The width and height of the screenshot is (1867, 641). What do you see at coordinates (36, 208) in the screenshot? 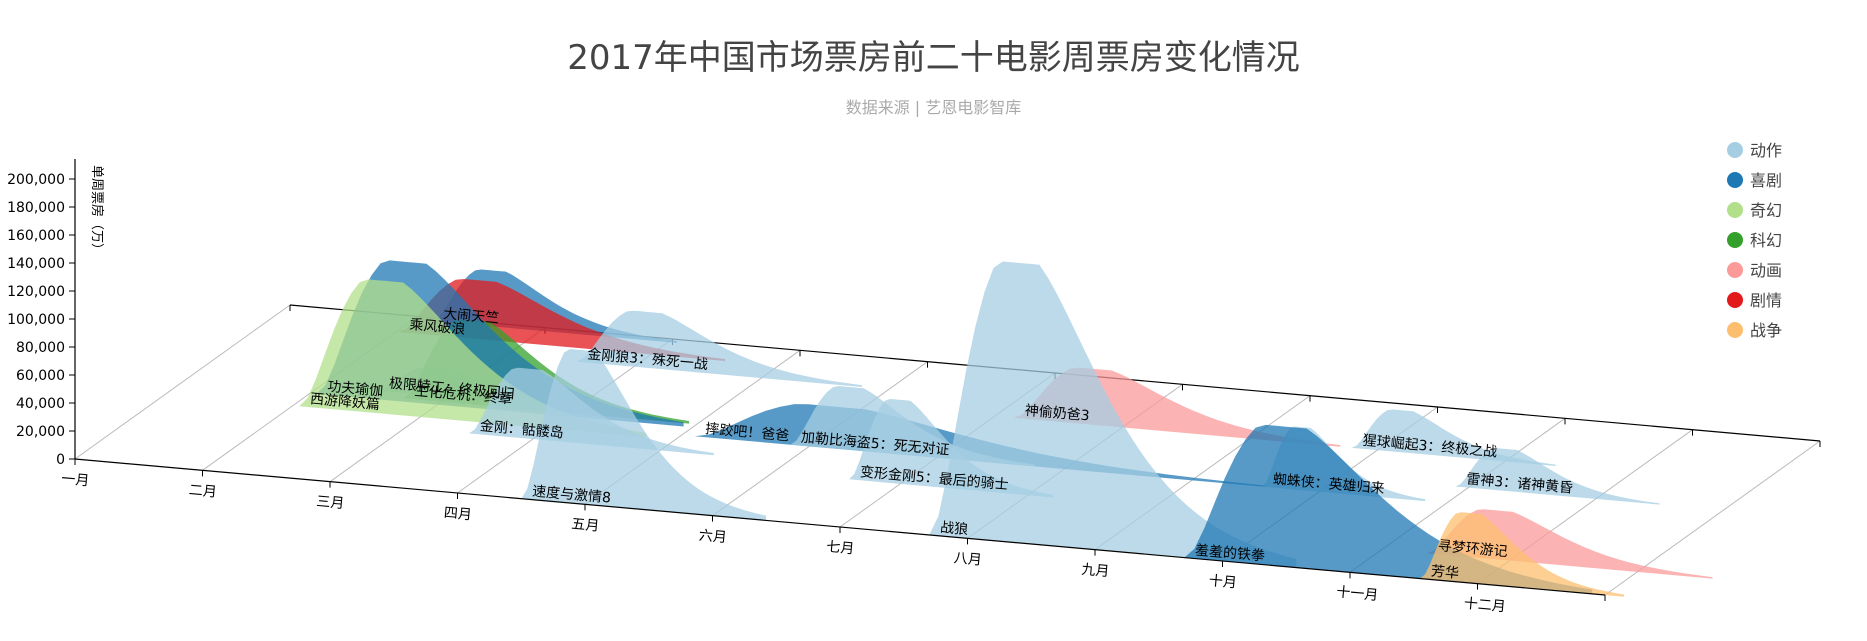
I see `y-tick-label: 180,000` at bounding box center [36, 208].